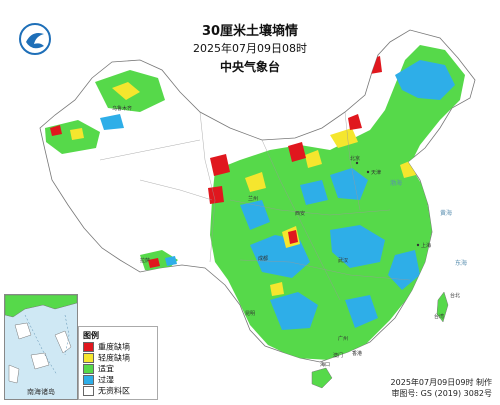  I want to click on label-bohai: 渤海, so click(396, 183).